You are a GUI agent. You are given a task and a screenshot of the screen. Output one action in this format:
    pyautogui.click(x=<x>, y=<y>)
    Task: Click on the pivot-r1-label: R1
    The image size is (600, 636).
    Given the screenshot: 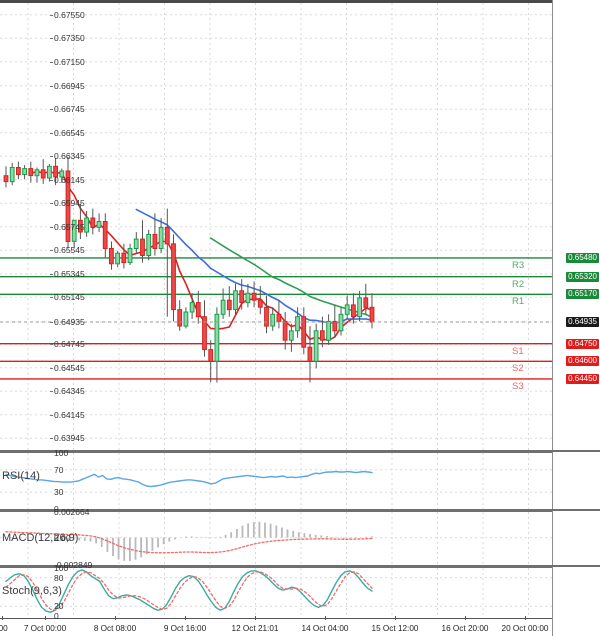 What is the action you would take?
    pyautogui.click(x=518, y=302)
    